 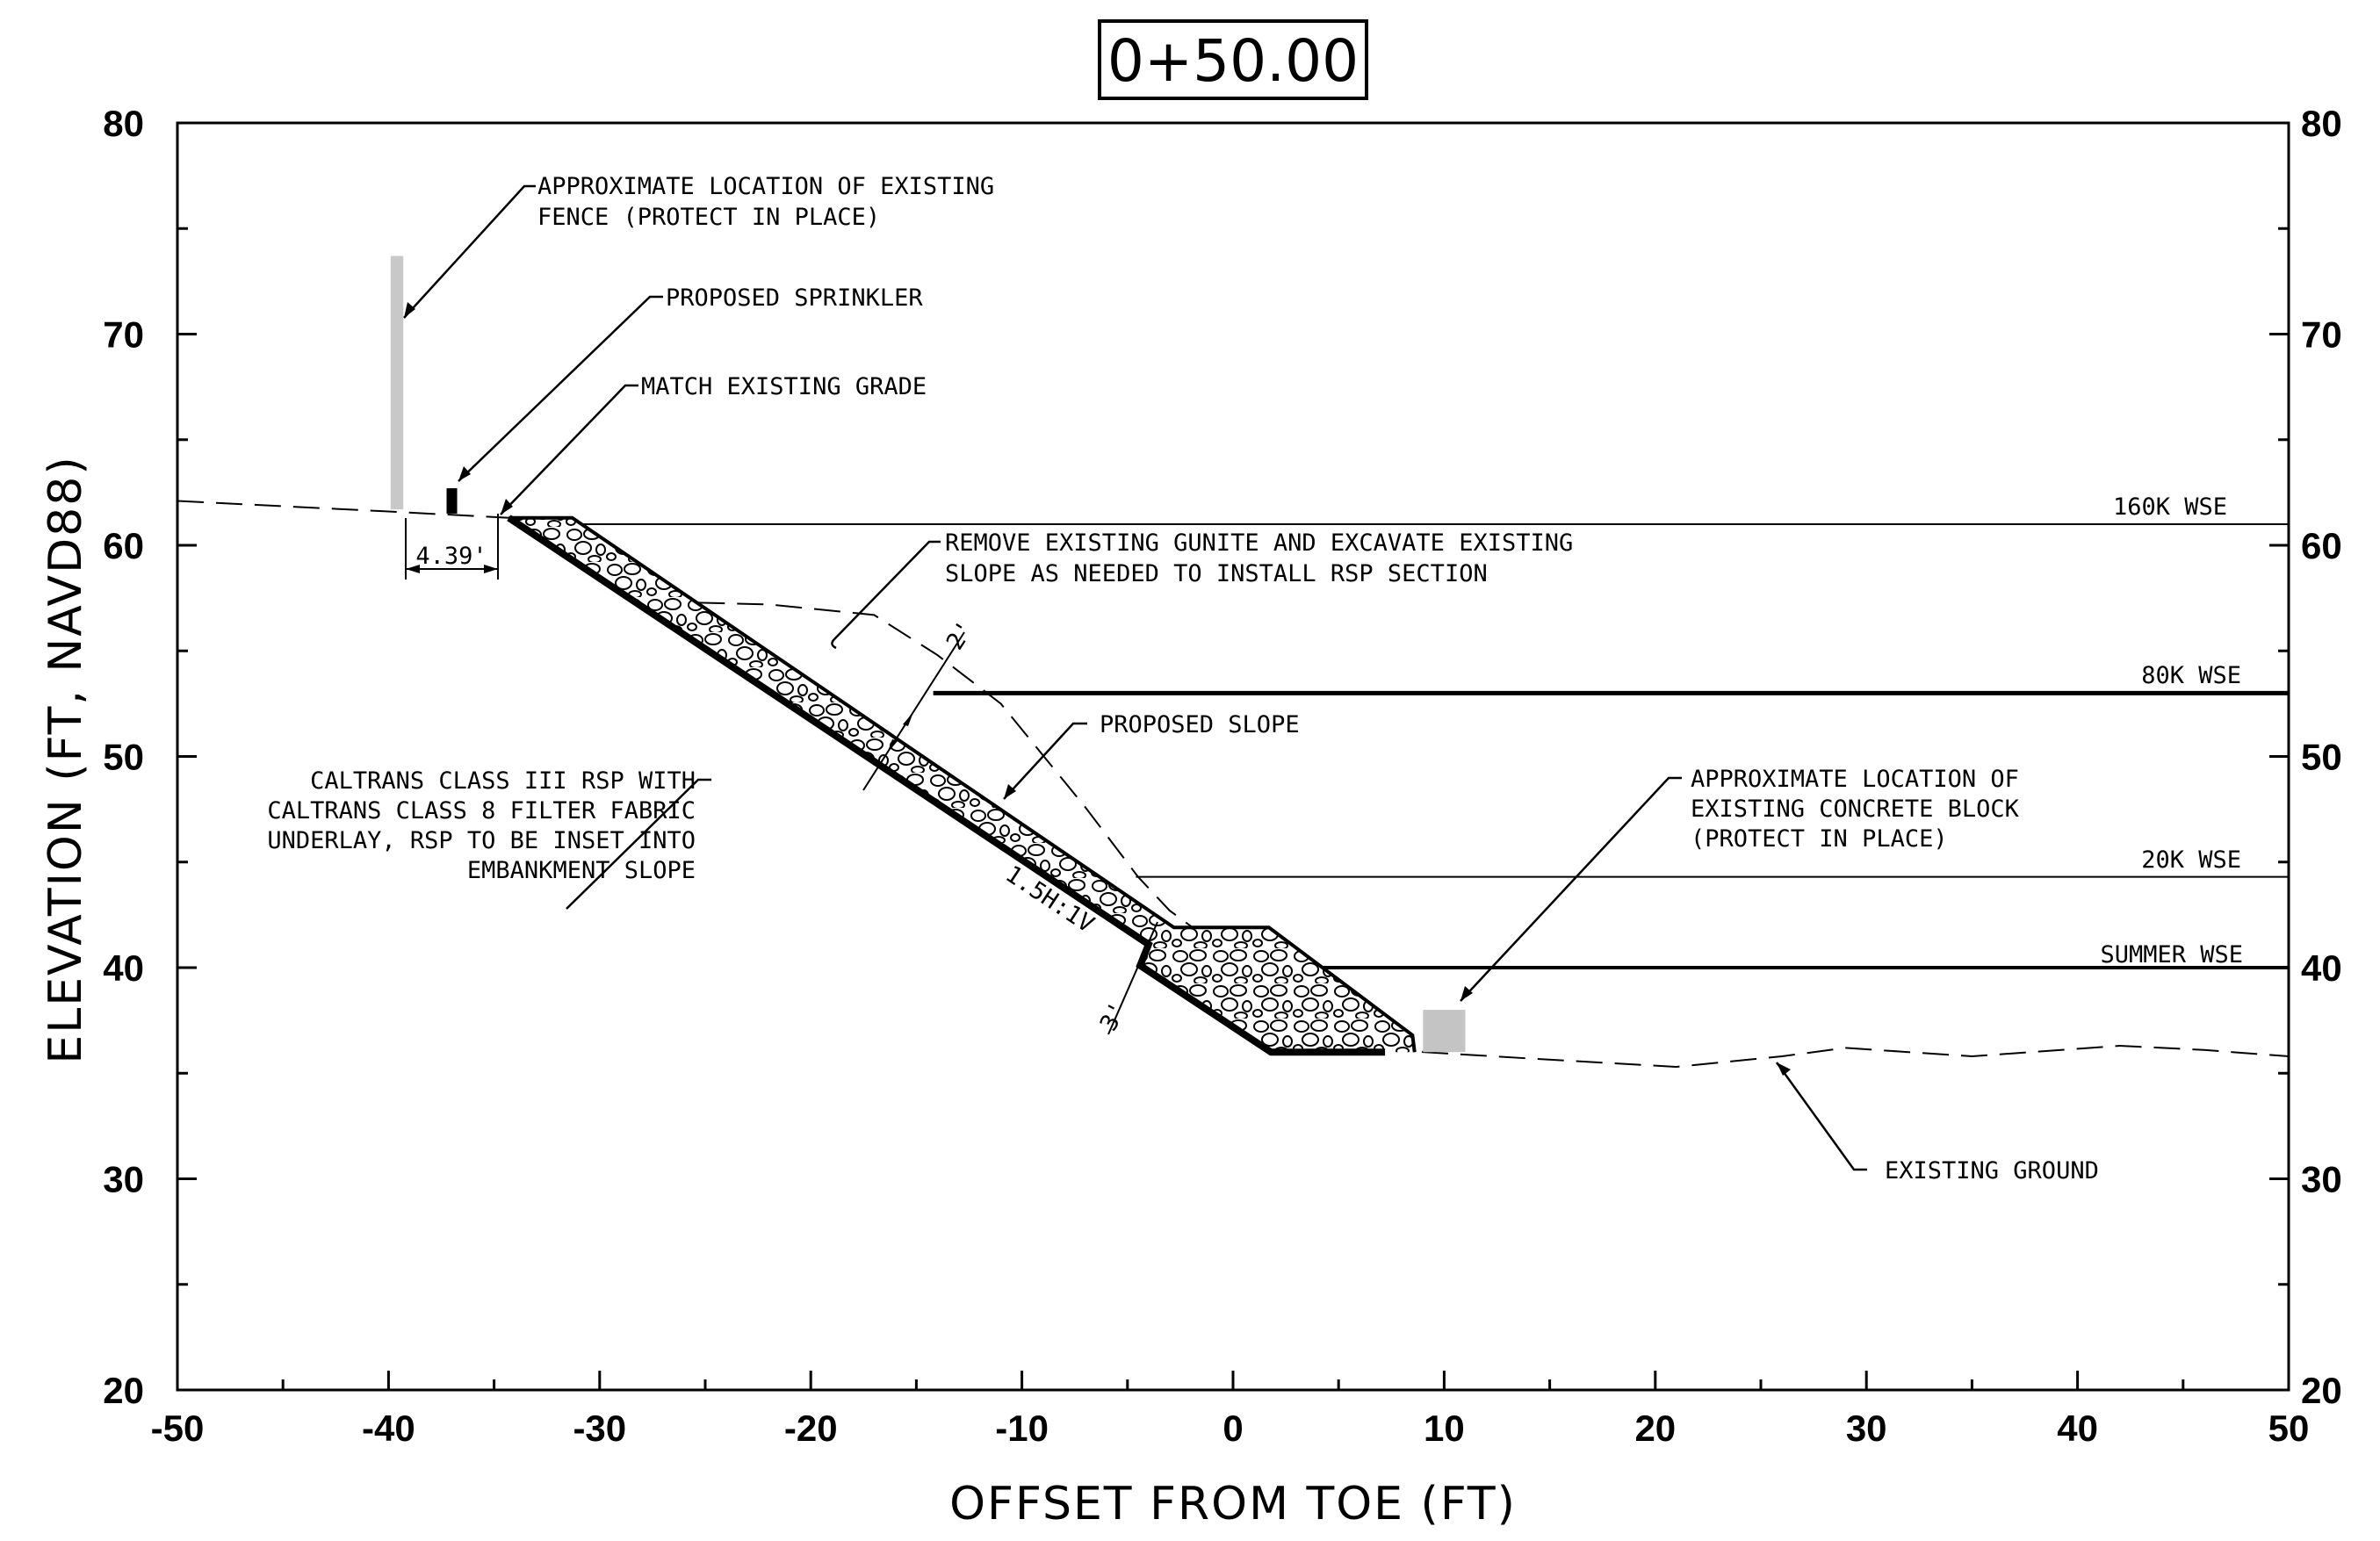 What do you see at coordinates (451, 556) in the screenshot?
I see `offset-dimension-label: 4.39'` at bounding box center [451, 556].